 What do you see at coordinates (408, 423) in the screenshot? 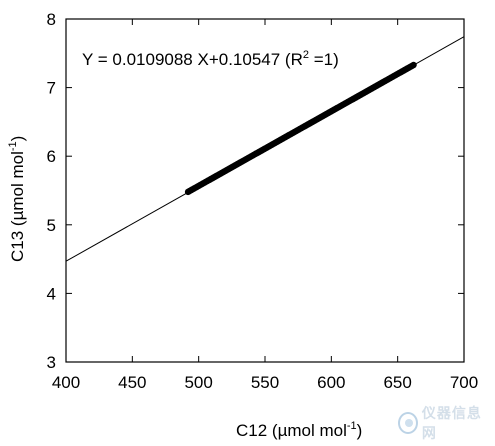
I see `instrument-logo-icon` at bounding box center [408, 423].